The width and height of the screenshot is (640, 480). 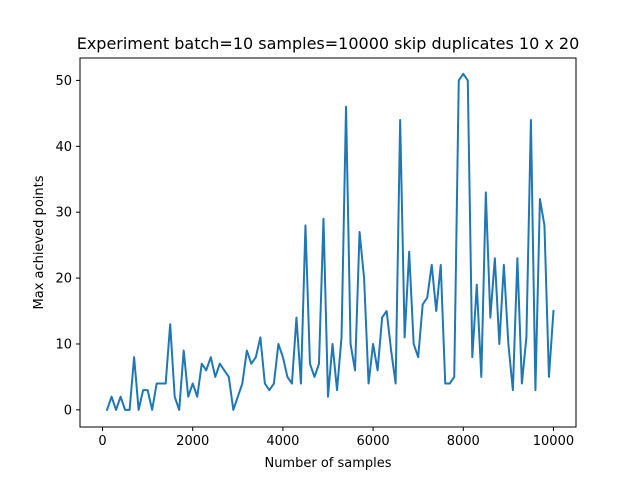 What do you see at coordinates (63, 147) in the screenshot?
I see `y-tick-label: 40` at bounding box center [63, 147].